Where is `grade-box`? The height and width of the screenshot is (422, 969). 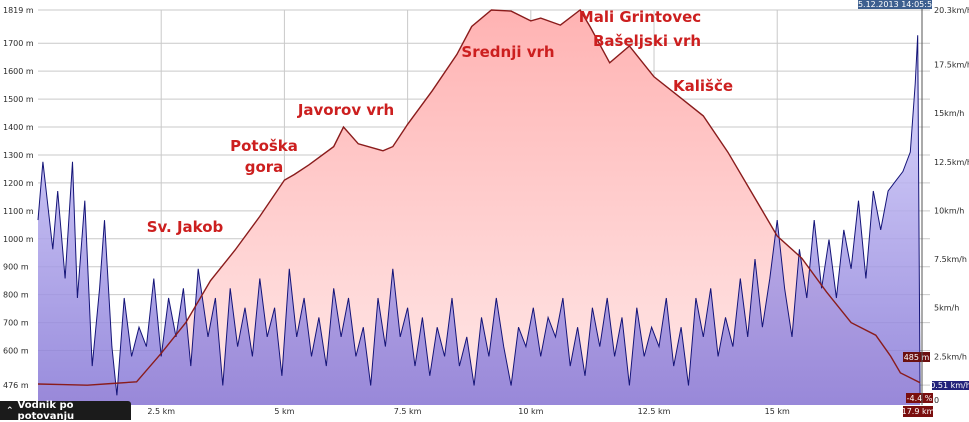 grade-box is located at coordinates (919, 398).